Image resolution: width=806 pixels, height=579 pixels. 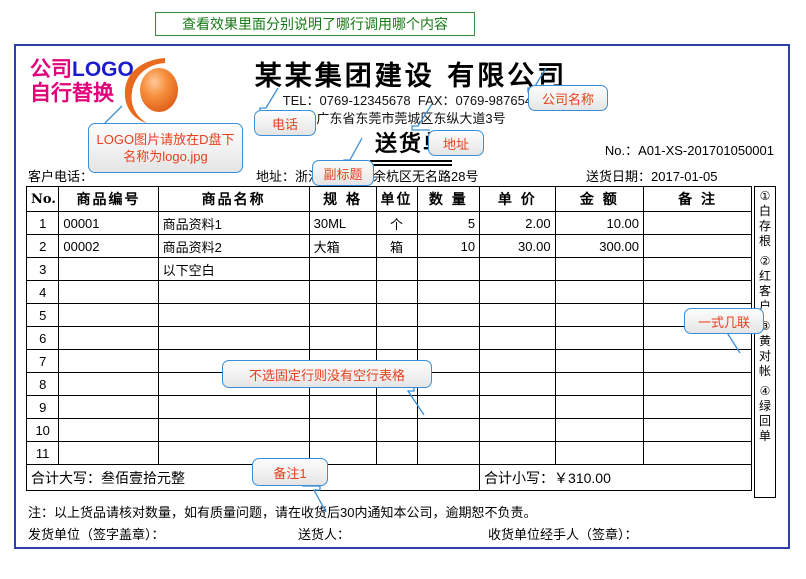 I want to click on cell-price: 2.00, so click(x=517, y=223).